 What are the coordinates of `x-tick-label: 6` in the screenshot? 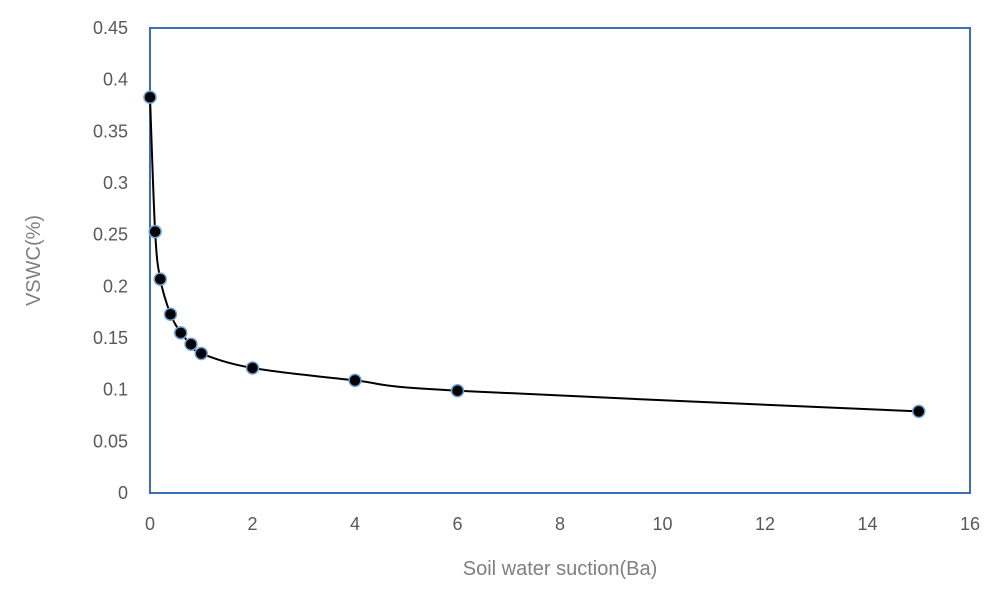 It's located at (457, 524).